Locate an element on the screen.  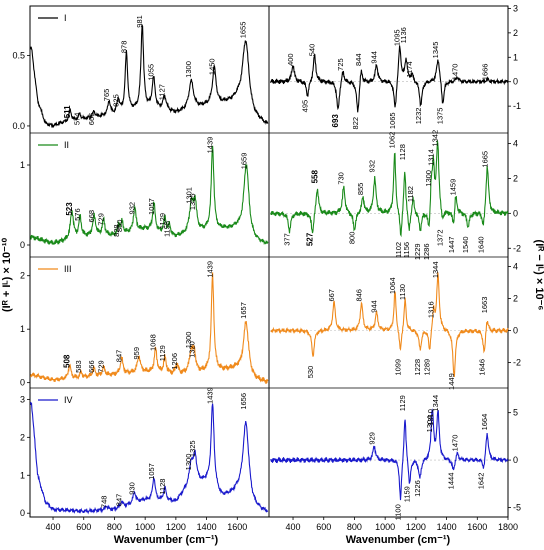
right-peak-label-1666: 1666 is located at coordinates (484, 72).